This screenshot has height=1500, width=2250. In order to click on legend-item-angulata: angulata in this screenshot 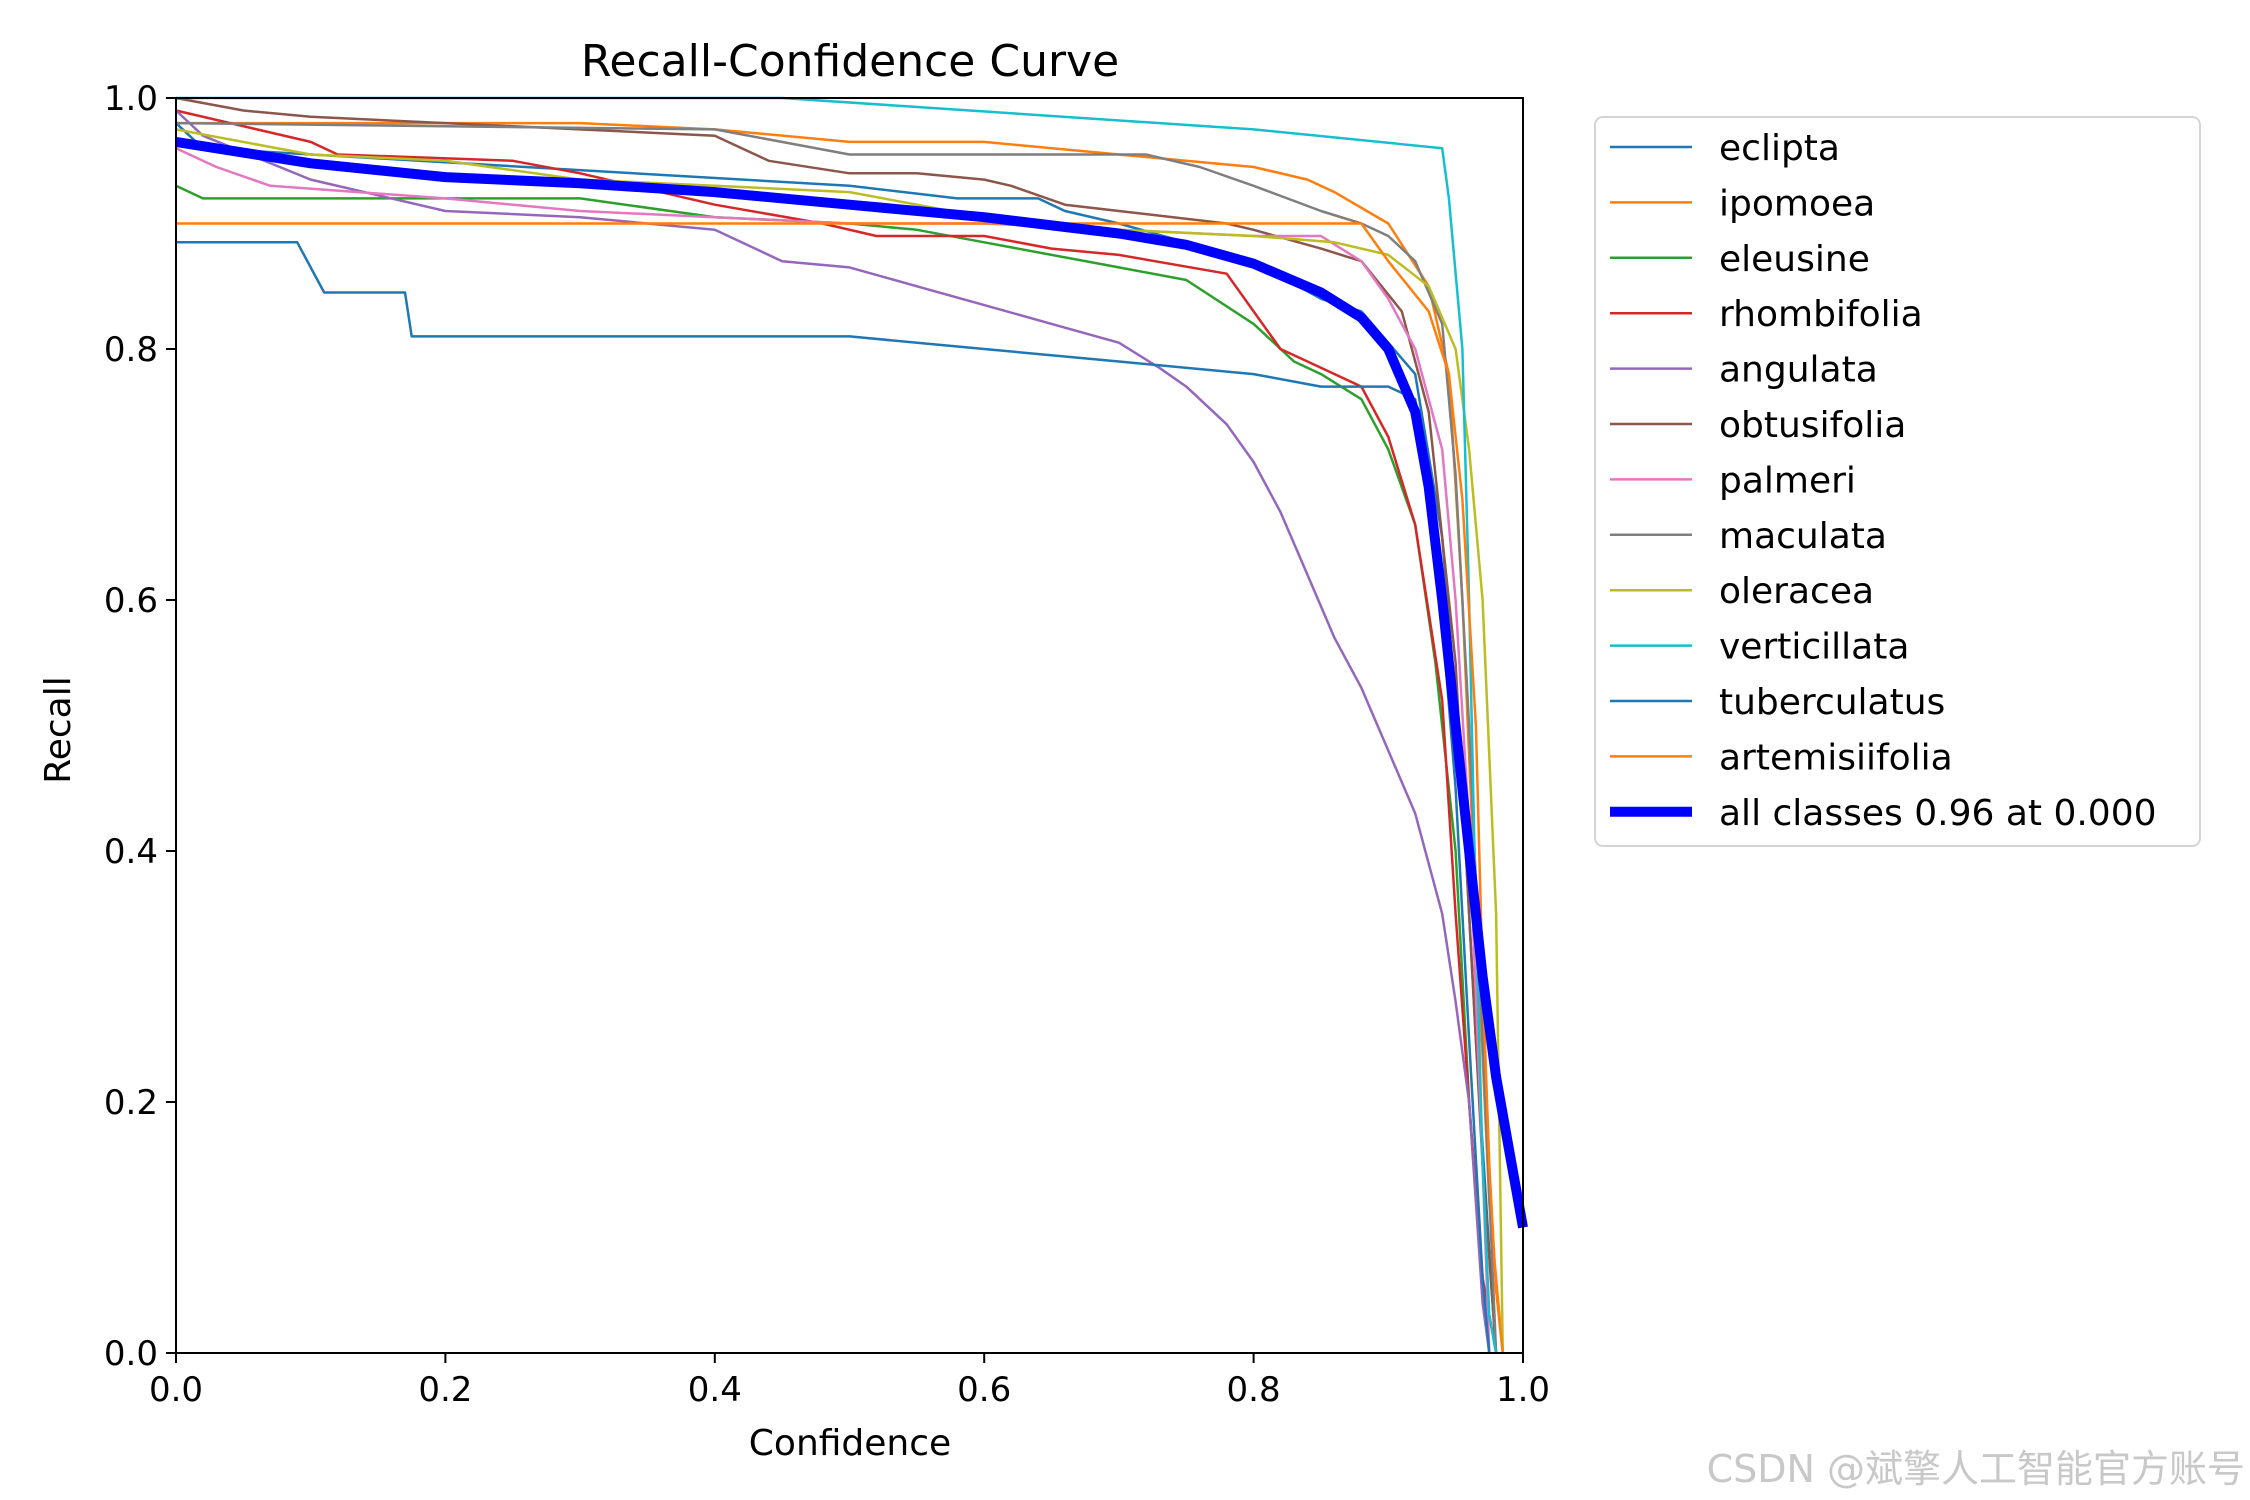, I will do `click(1744, 370)`.